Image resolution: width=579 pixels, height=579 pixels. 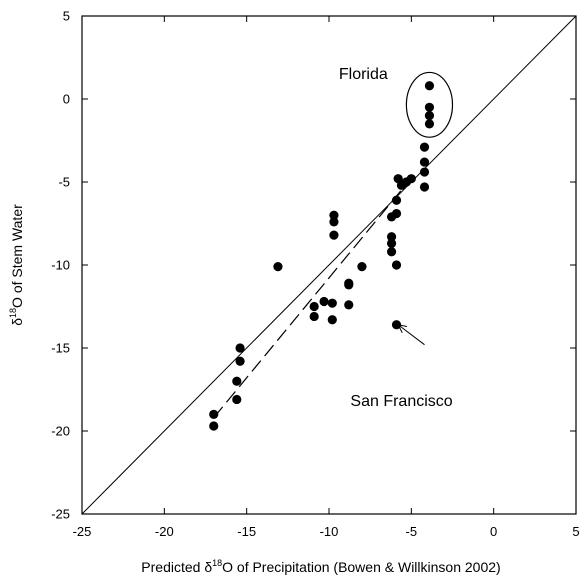 I want to click on san-francisco-arrow-head, so click(x=402, y=328).